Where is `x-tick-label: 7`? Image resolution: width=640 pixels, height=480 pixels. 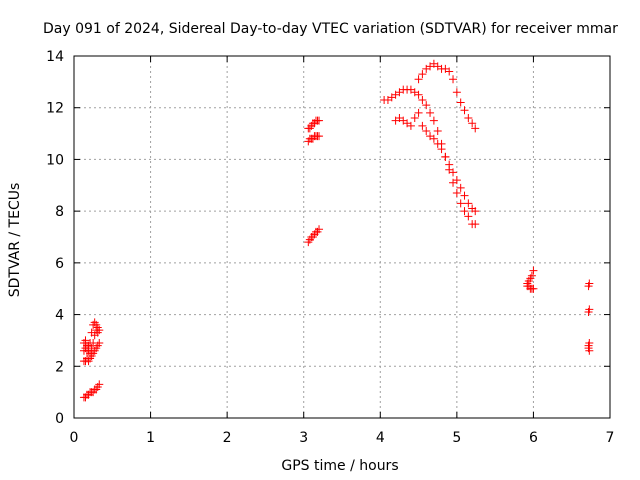
x-tick-label: 7 is located at coordinates (610, 438).